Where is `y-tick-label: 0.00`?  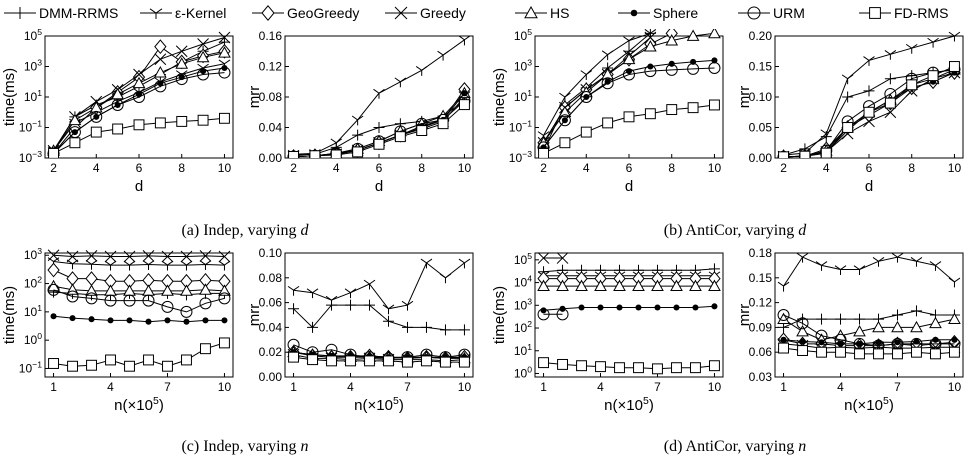
y-tick-label: 0.00 is located at coordinates (761, 158).